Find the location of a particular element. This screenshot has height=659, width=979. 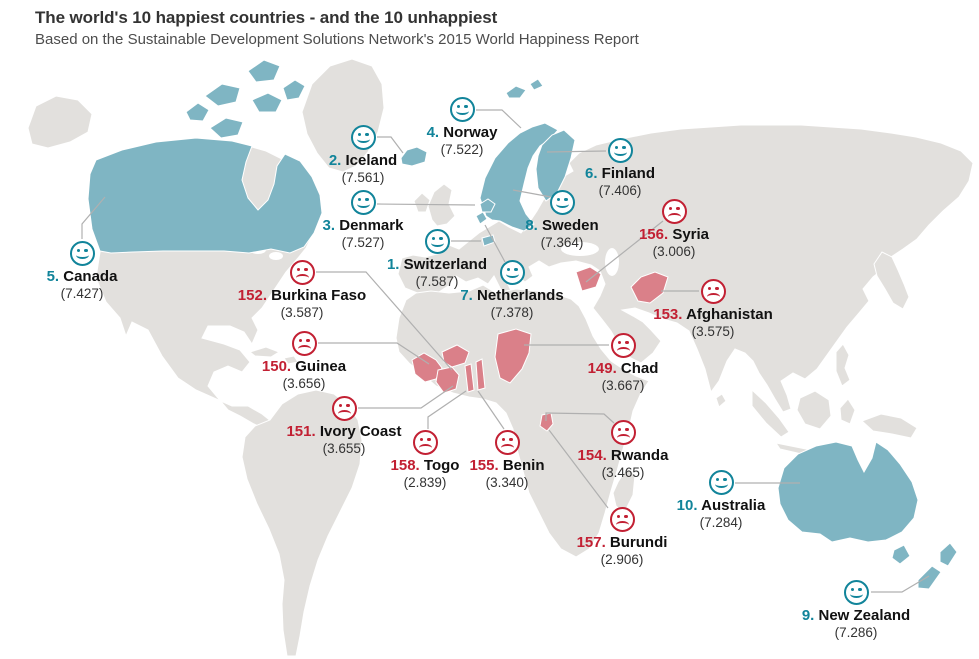

country-rank: 156. is located at coordinates (653, 234).